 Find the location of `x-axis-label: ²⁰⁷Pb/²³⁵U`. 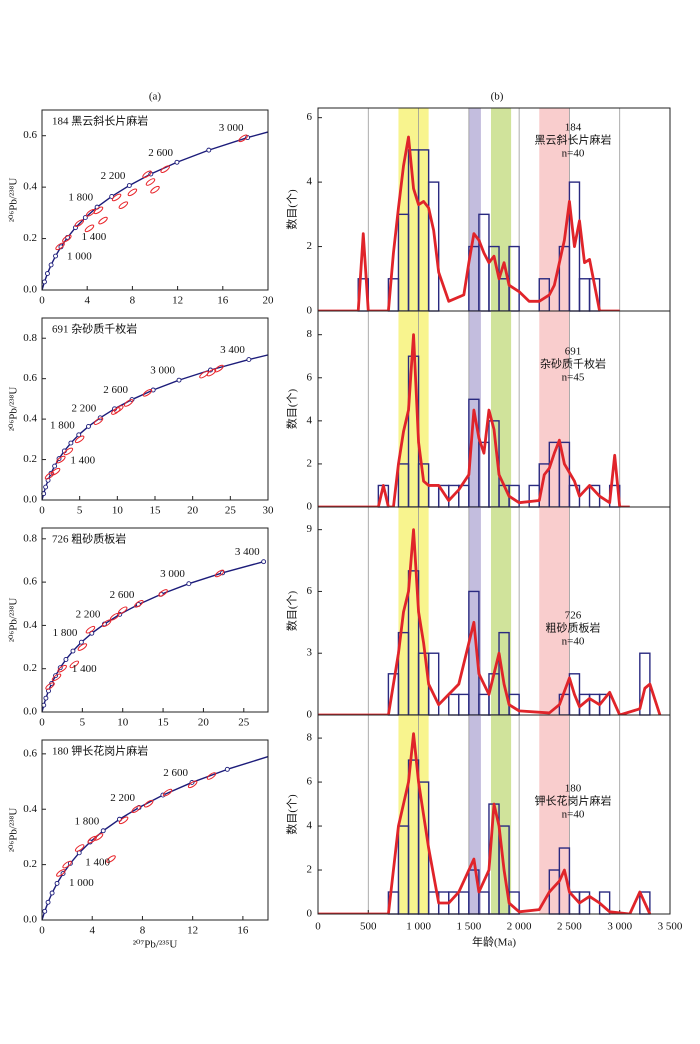

x-axis-label: ²⁰⁷Pb/²³⁵U is located at coordinates (155, 945).